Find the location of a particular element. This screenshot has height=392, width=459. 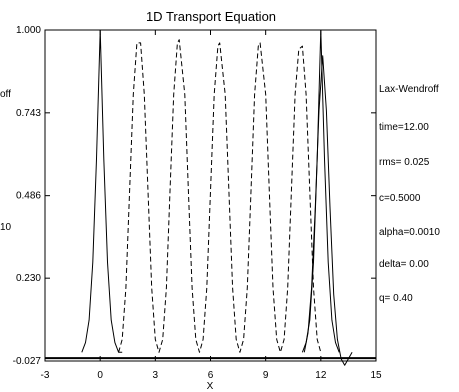

annotation-right: q= 0.40 is located at coordinates (396, 298).